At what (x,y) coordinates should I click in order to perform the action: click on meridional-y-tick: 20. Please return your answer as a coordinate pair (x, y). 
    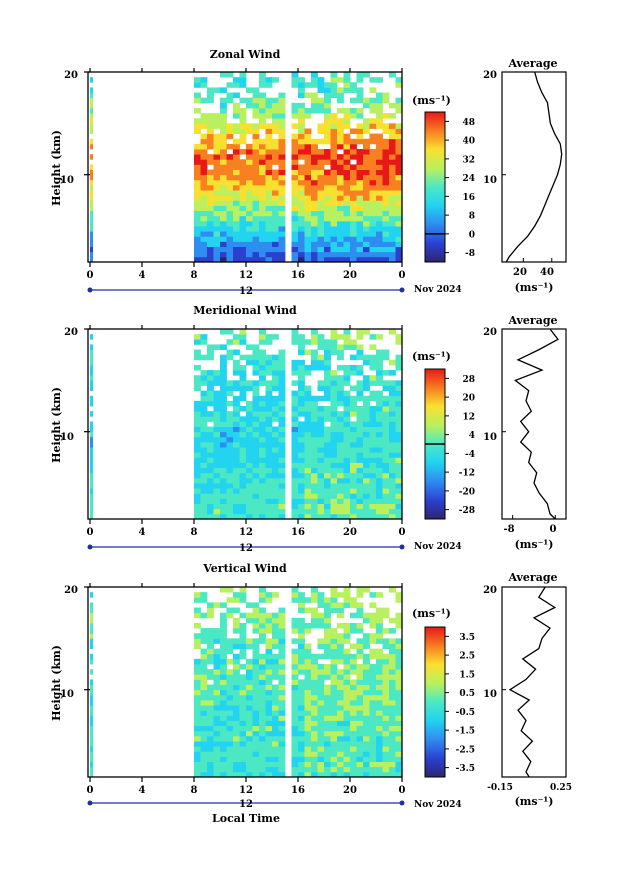
    Looking at the image, I should click on (71, 332).